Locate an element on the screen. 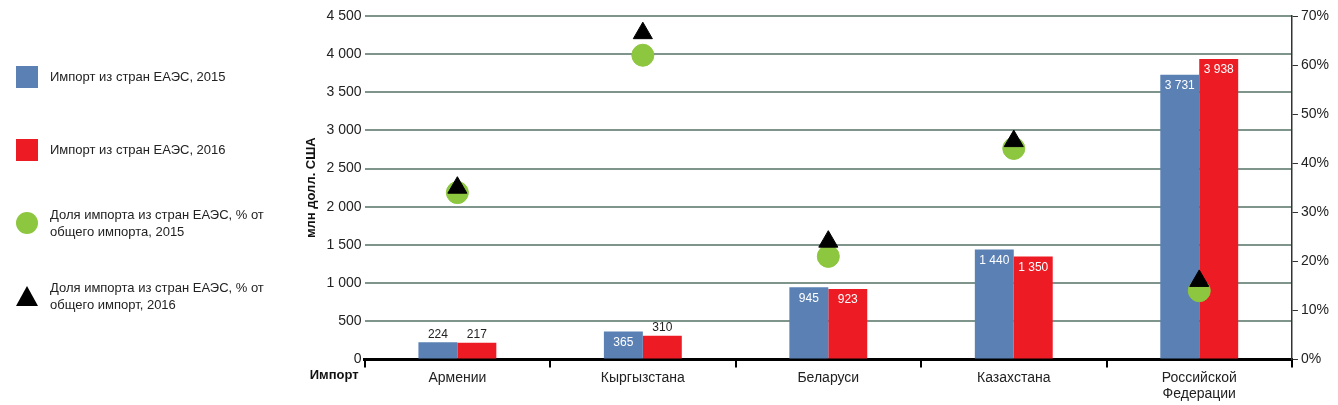  y-tick-label: 2 000 is located at coordinates (344, 205).